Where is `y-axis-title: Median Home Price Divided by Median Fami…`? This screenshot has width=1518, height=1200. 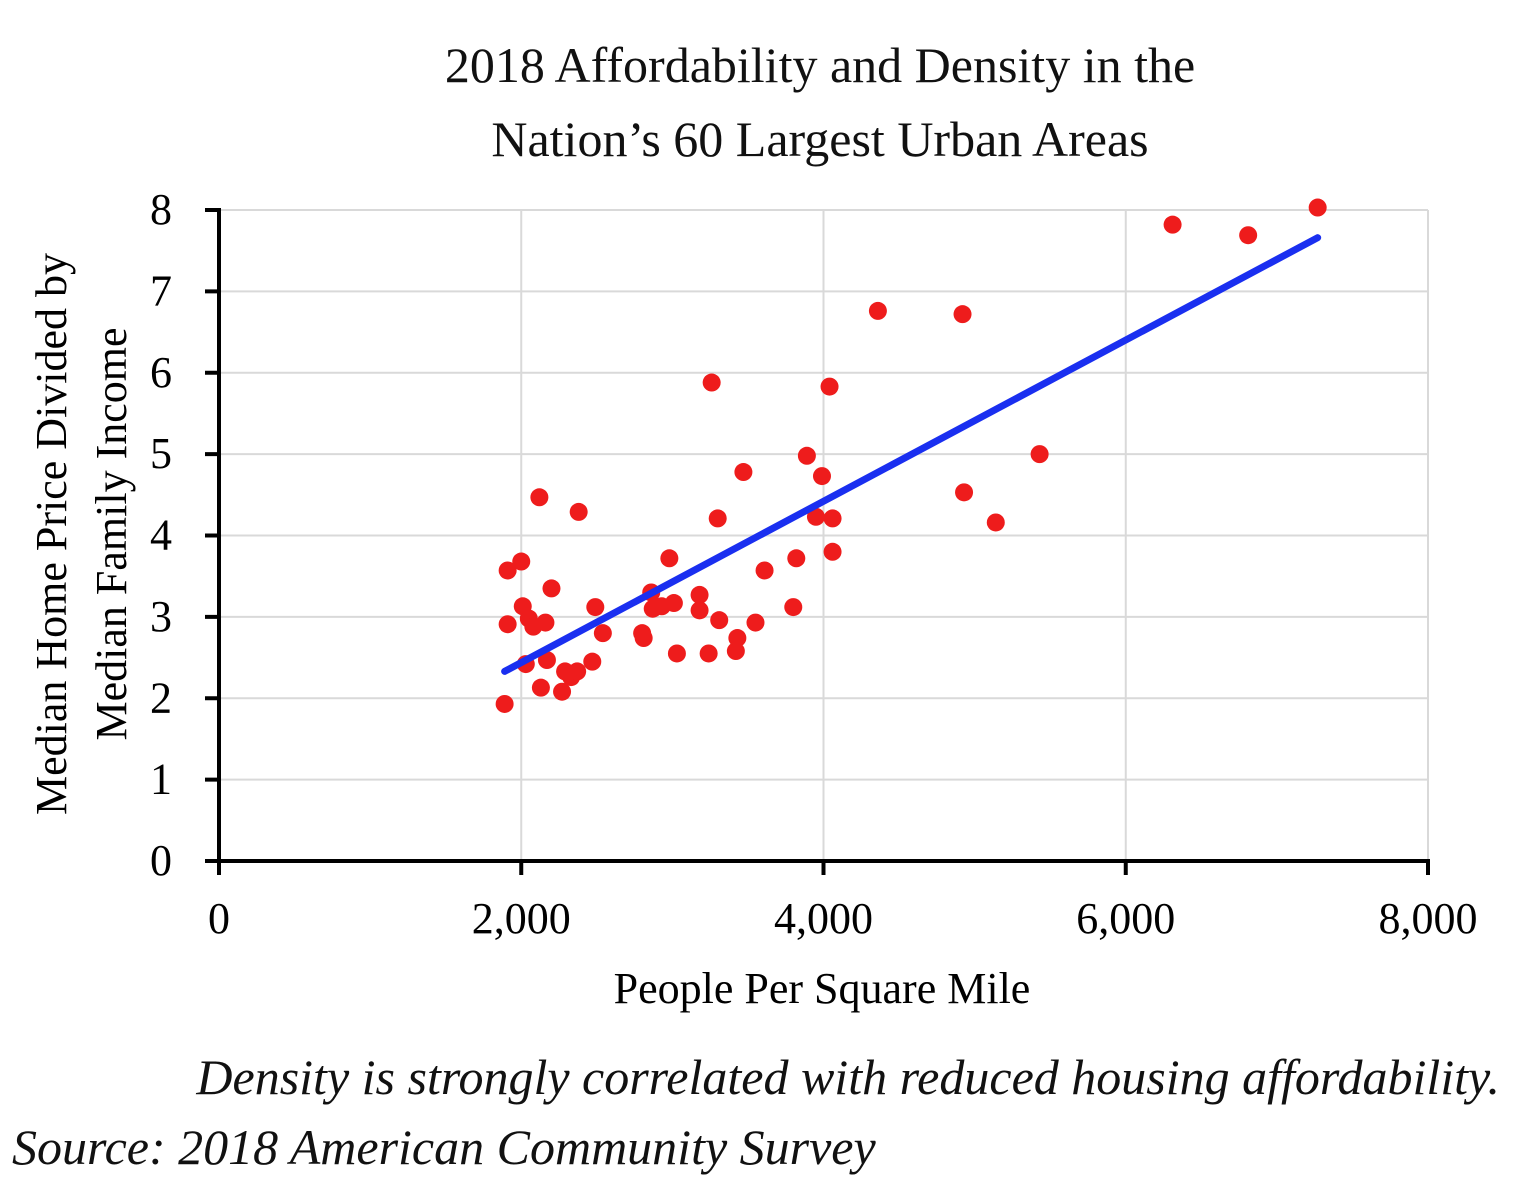
y-axis-title: Median Home Price Divided by Median Fami… is located at coordinates (81, 534).